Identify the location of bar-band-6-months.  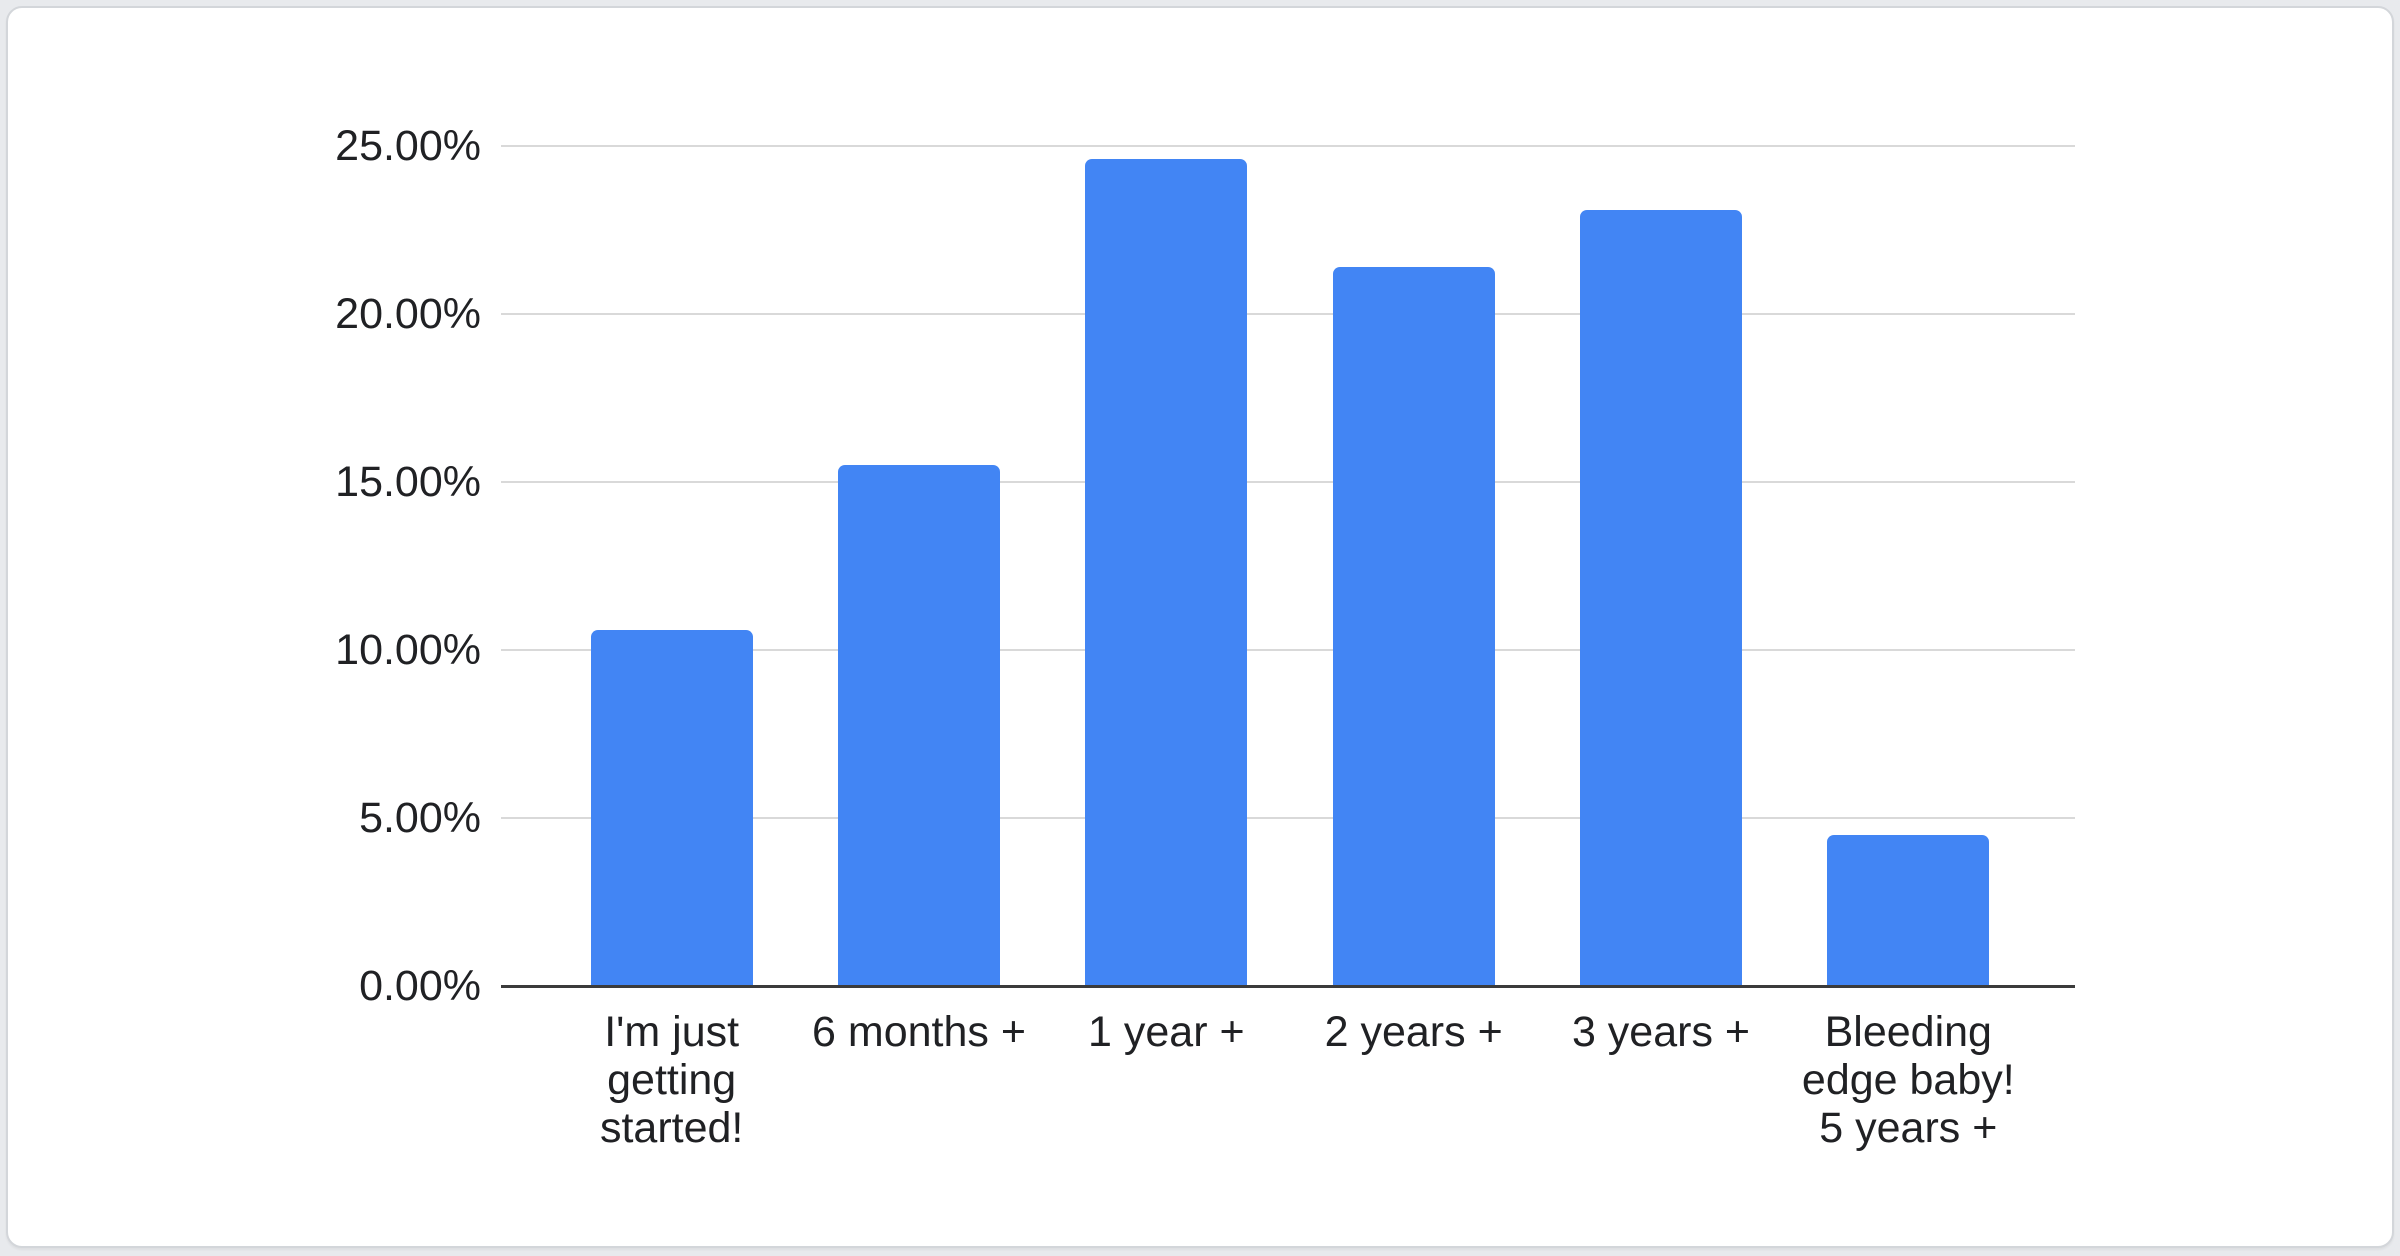
(918, 566).